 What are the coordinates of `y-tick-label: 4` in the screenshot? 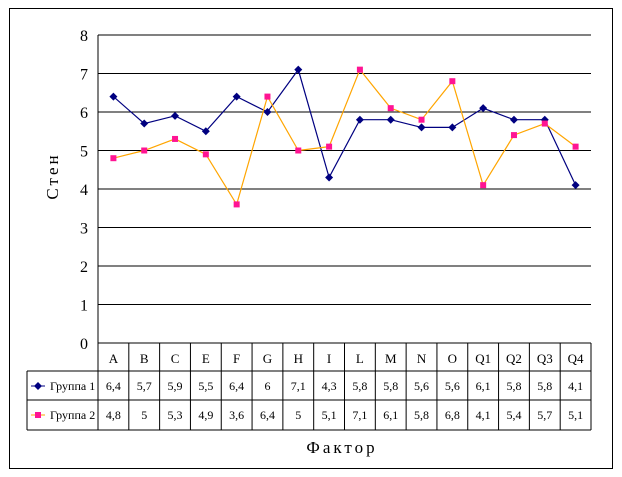 It's located at (84, 190).